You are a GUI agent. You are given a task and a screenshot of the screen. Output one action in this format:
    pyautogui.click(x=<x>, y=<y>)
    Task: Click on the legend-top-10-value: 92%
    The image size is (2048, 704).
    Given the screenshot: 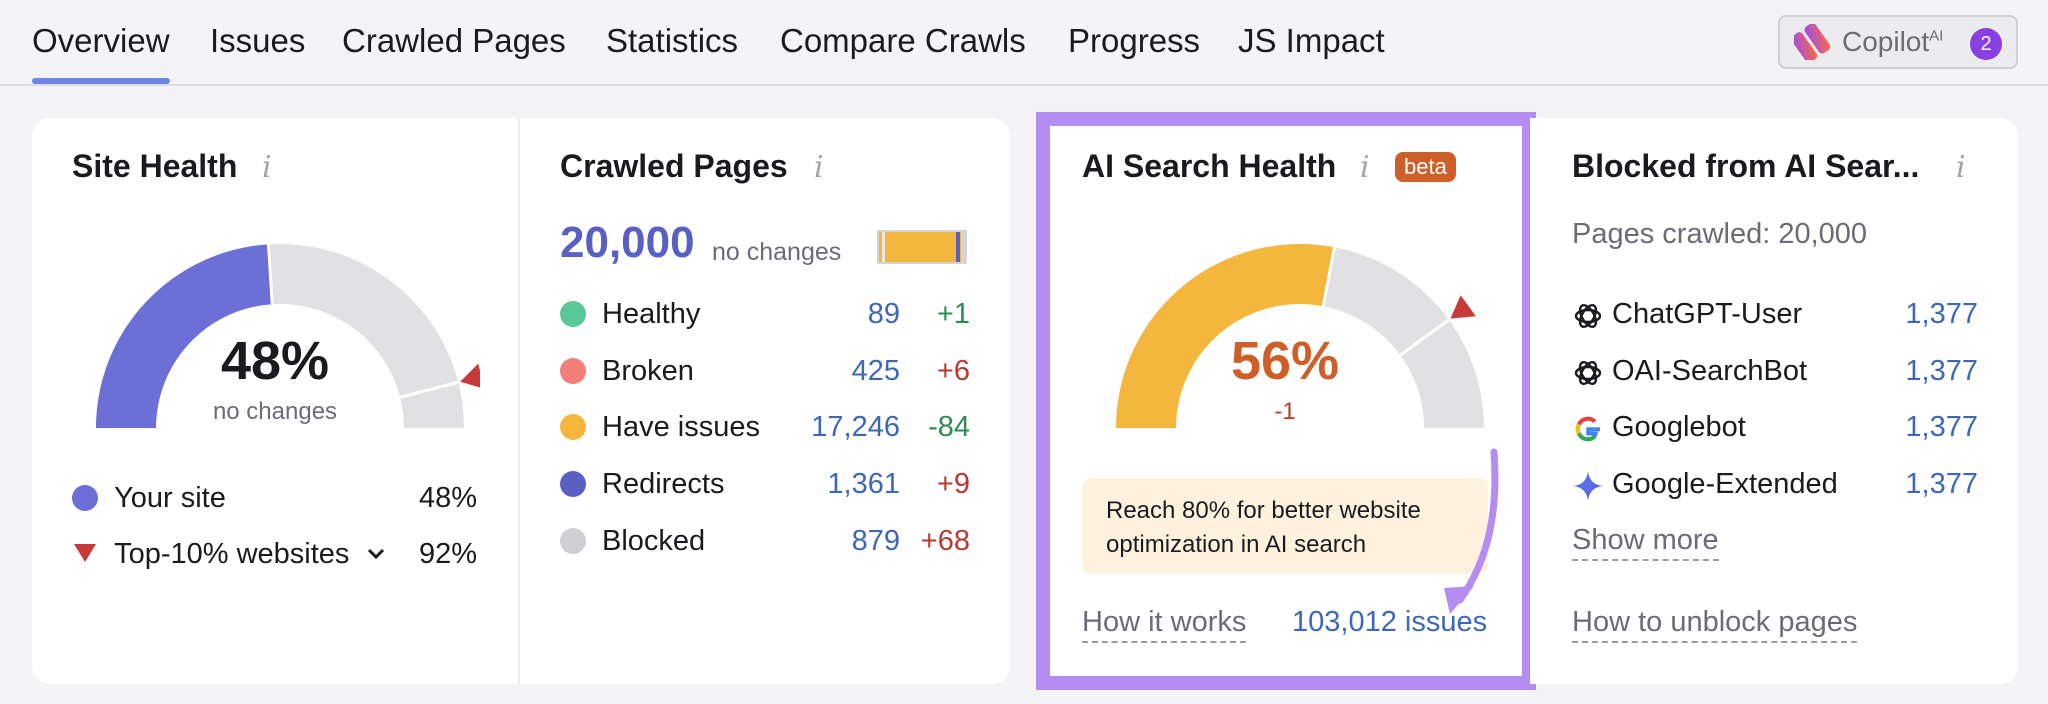 What is the action you would take?
    pyautogui.click(x=447, y=554)
    